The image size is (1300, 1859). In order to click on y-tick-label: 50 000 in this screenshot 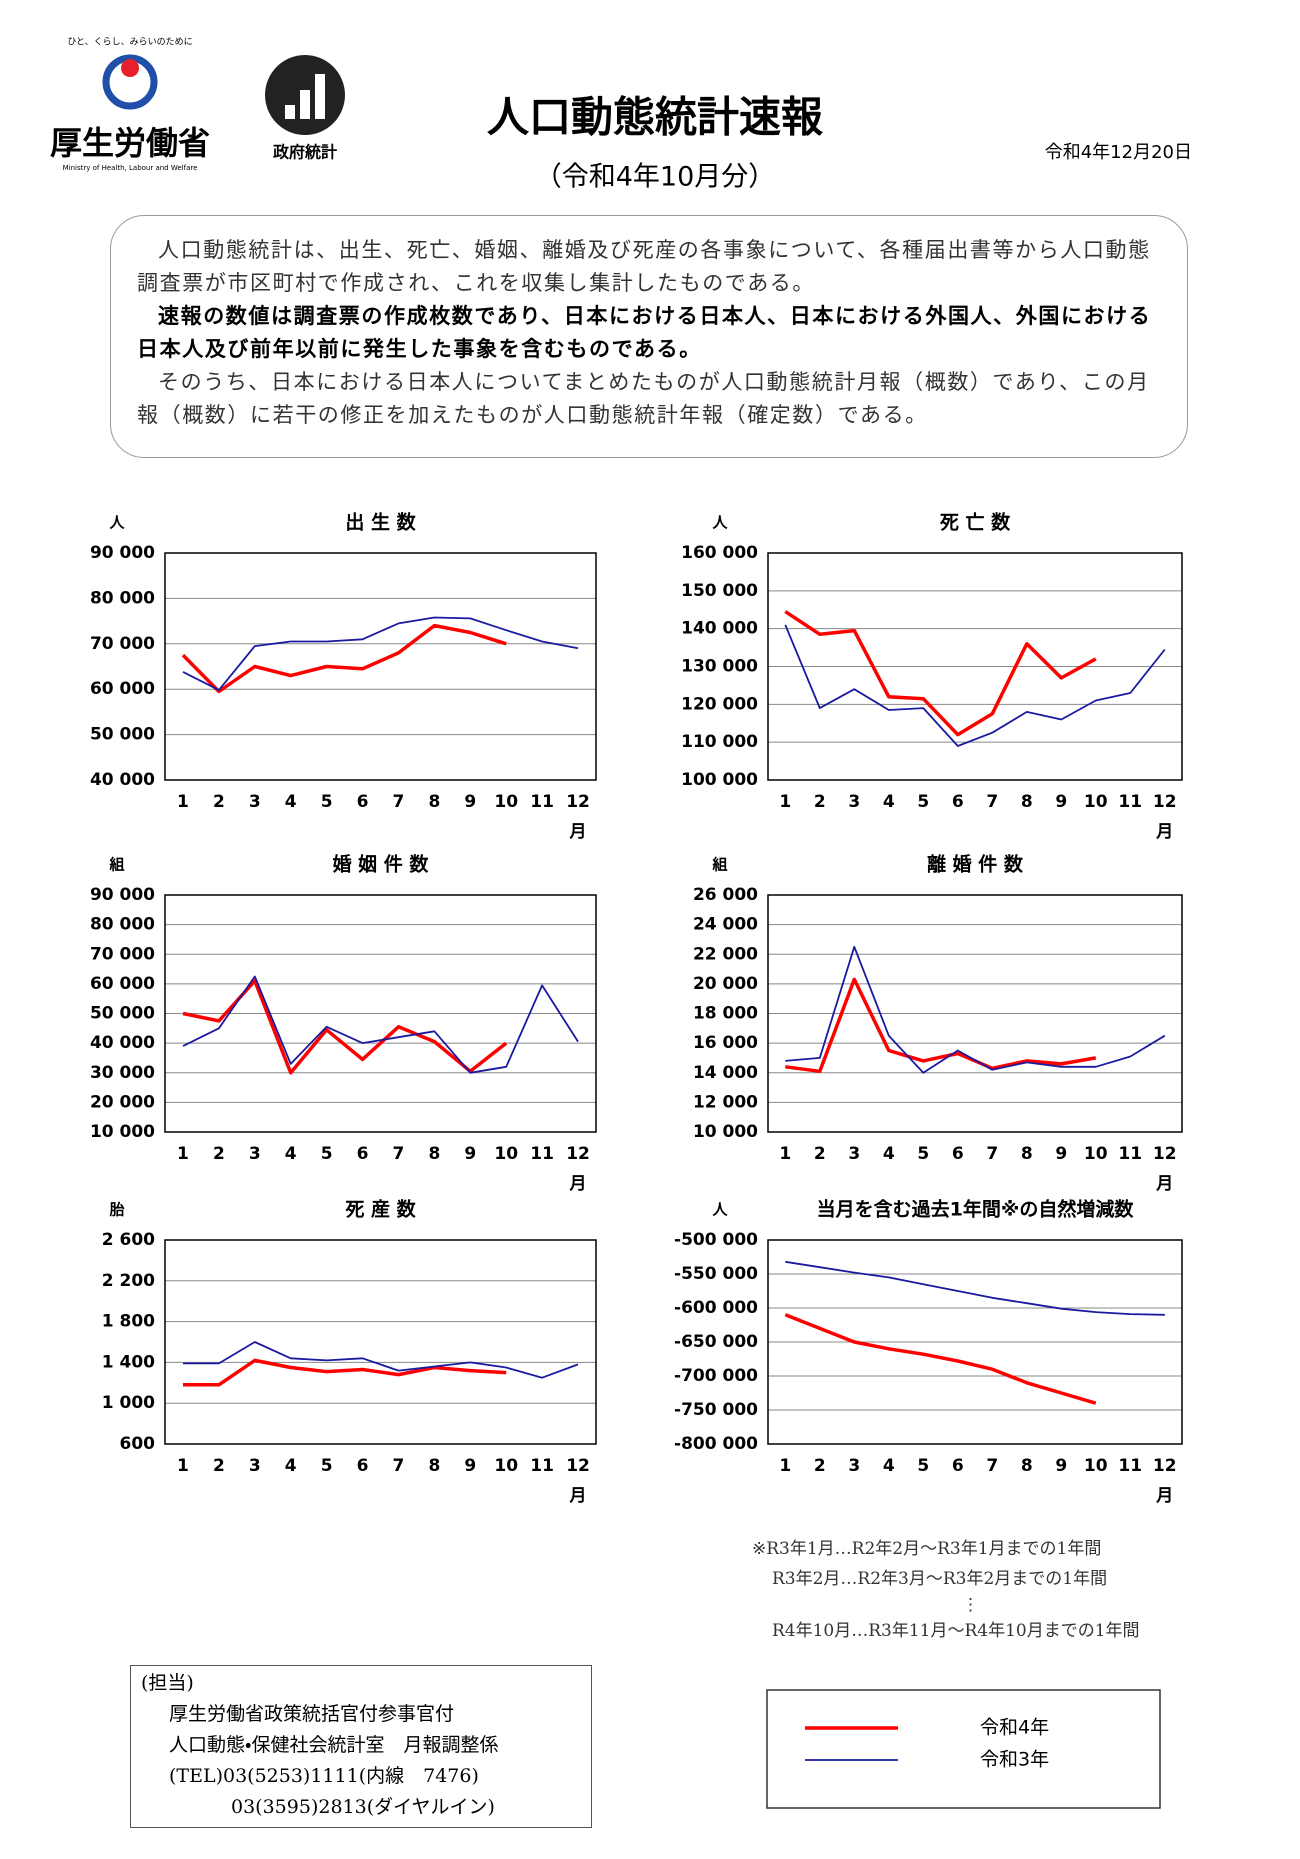, I will do `click(122, 1014)`.